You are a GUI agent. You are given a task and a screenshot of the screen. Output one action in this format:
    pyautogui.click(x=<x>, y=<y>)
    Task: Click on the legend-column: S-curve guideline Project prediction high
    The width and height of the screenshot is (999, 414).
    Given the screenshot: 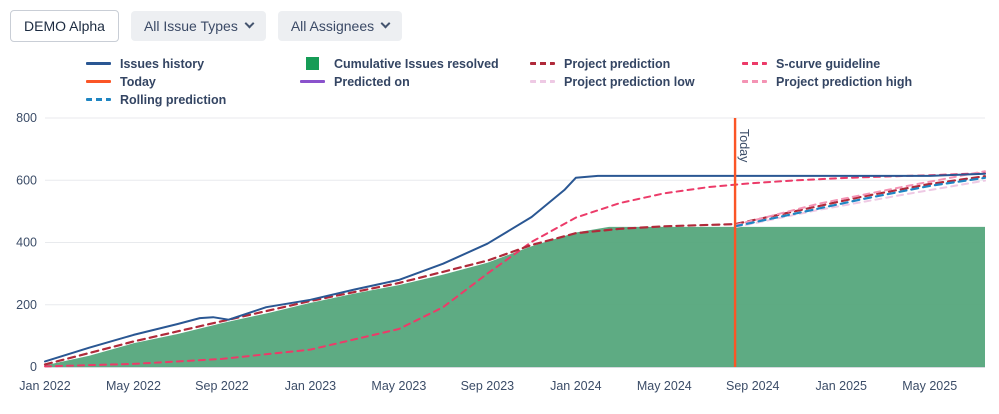 What is the action you would take?
    pyautogui.click(x=870, y=81)
    